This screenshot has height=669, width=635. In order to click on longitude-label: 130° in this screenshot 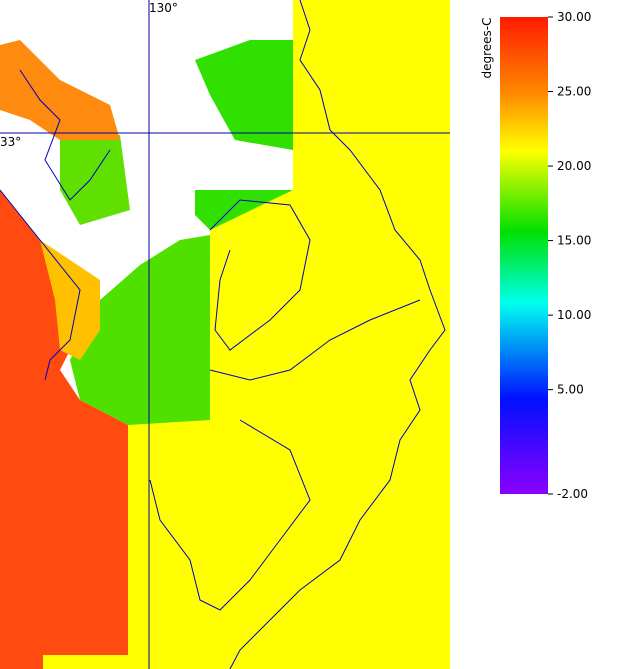, I will do `click(163, 8)`.